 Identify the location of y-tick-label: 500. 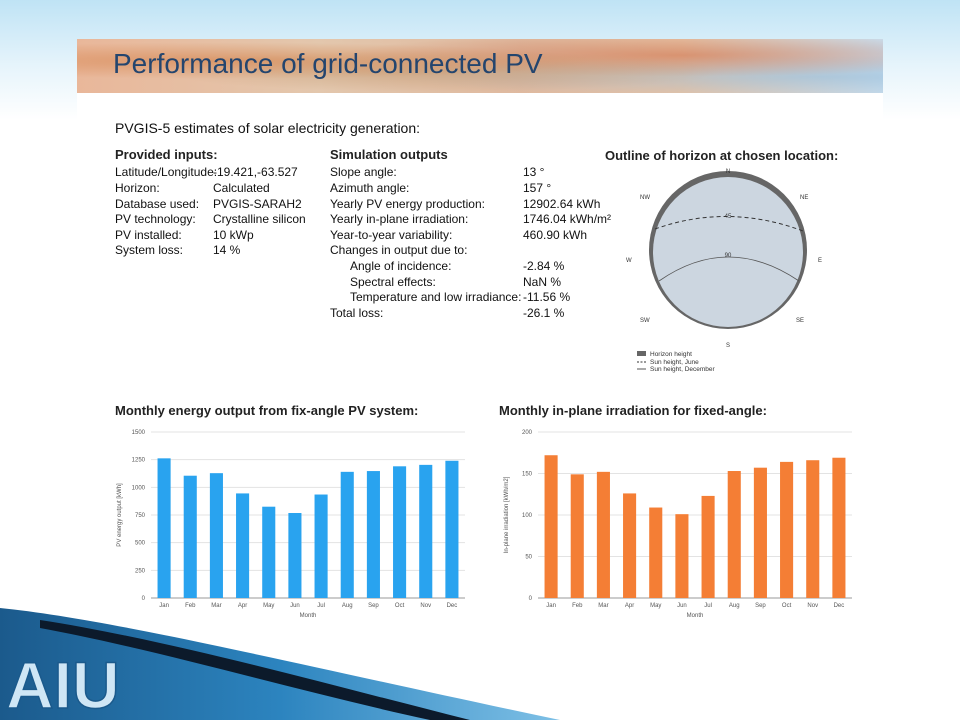
(140, 544).